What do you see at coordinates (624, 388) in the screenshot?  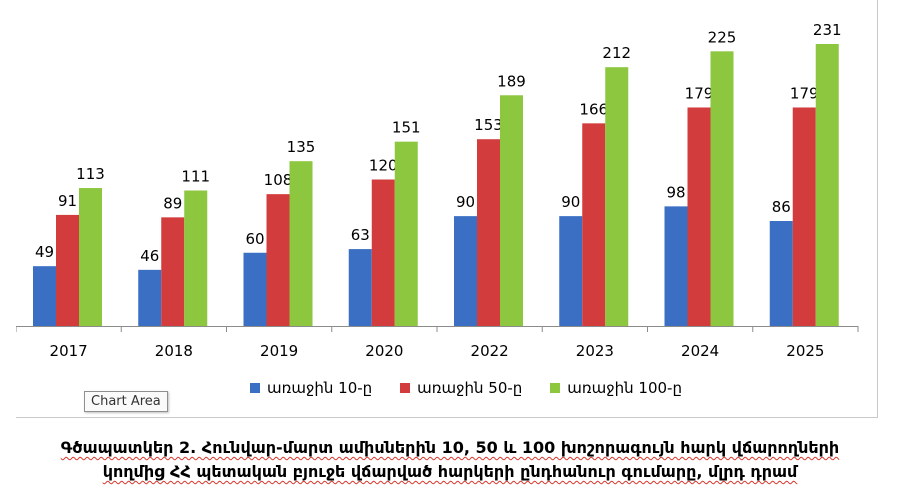 I see `legend-label-top100: առաջին 100-ը` at bounding box center [624, 388].